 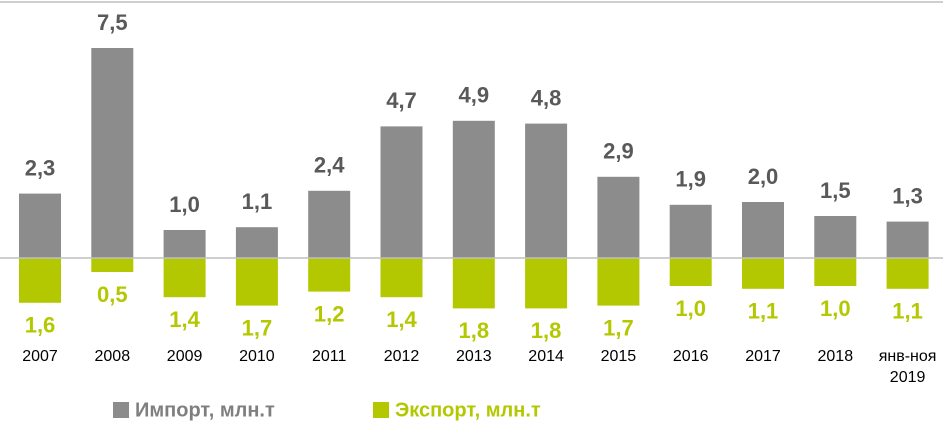 What do you see at coordinates (618, 151) in the screenshot?
I see `value-label: 2,9` at bounding box center [618, 151].